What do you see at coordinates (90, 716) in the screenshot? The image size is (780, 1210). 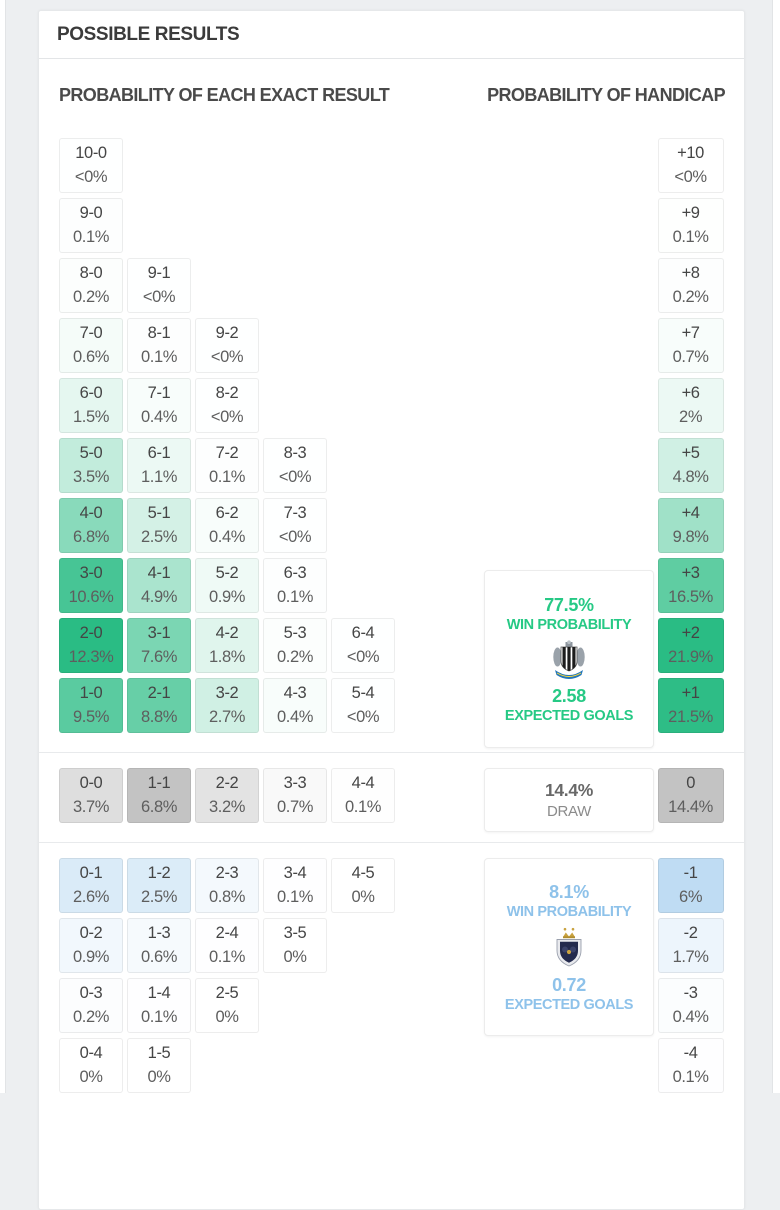 I see `result-cell-percentage: 9.5%` at bounding box center [90, 716].